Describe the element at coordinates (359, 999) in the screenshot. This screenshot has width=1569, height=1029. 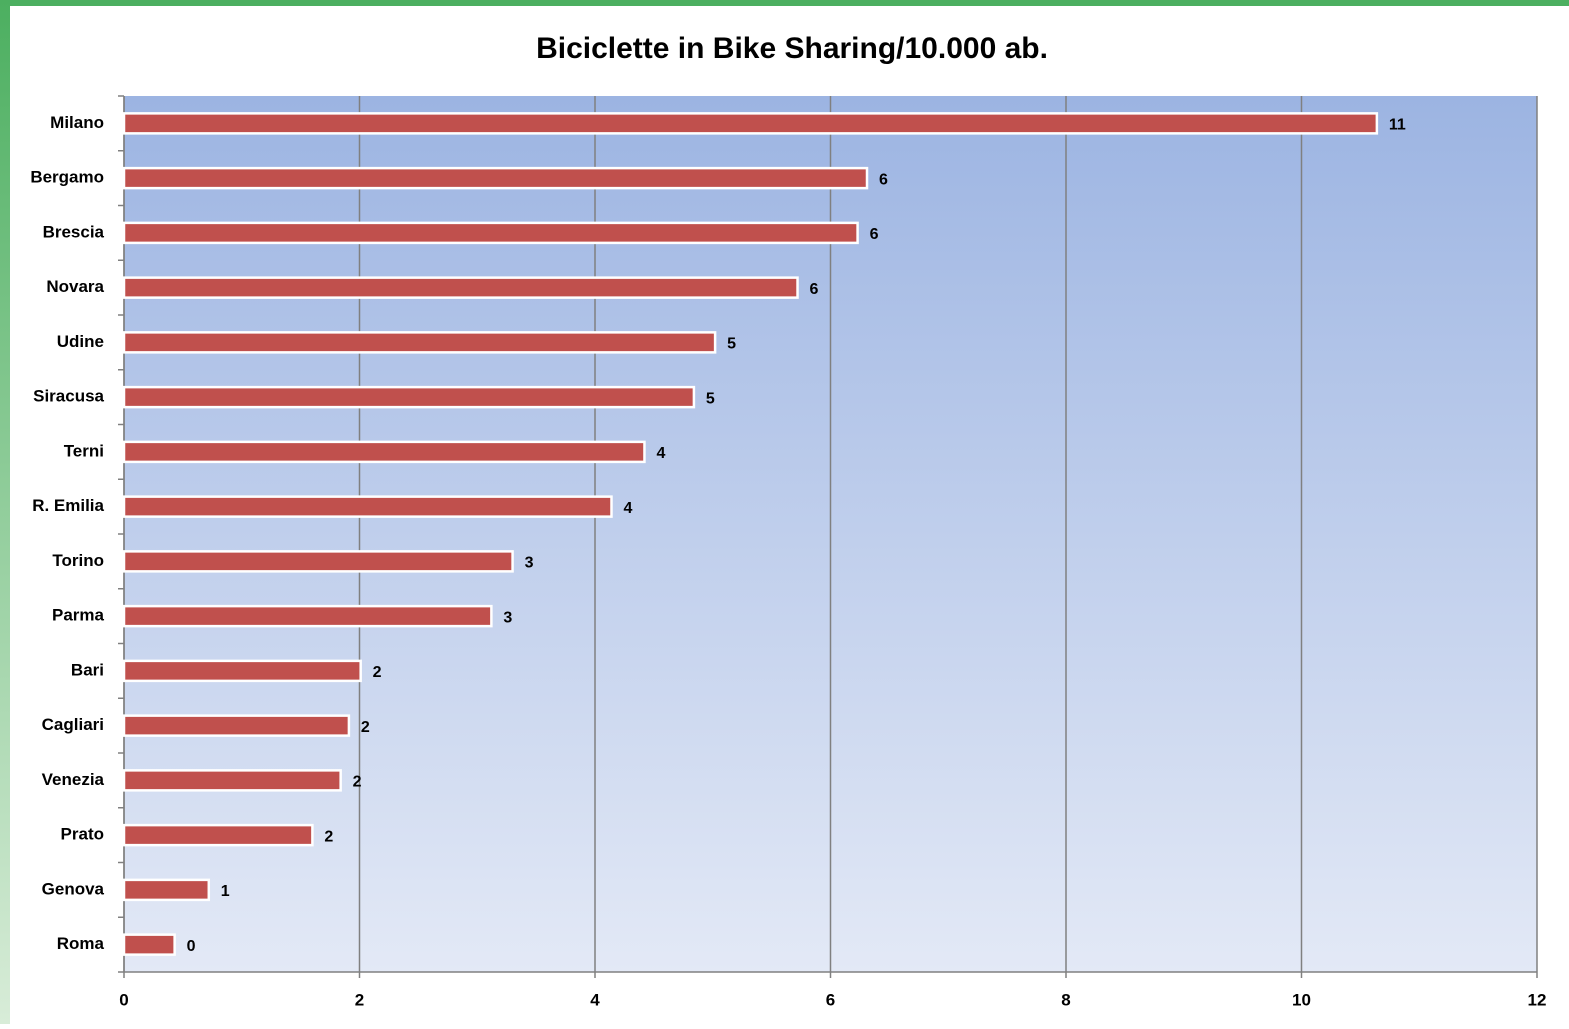
I see `x-tick-label: 2` at that location.